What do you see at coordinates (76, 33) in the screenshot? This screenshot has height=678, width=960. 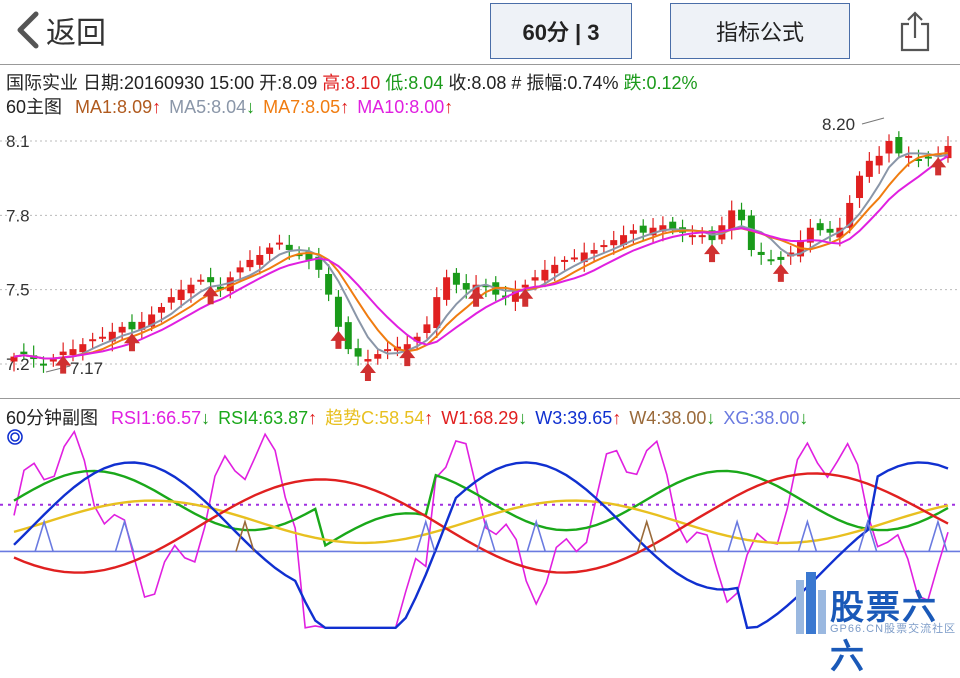 I see `back-label: 返回` at bounding box center [76, 33].